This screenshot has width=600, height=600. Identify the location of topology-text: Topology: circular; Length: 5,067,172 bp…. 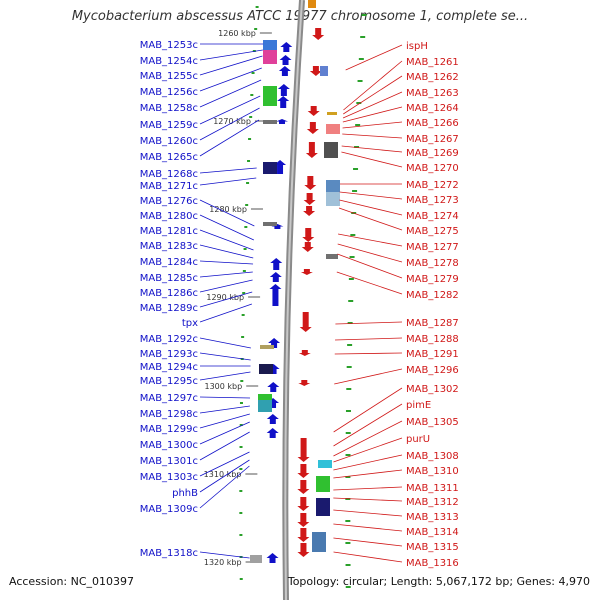
(438, 581).